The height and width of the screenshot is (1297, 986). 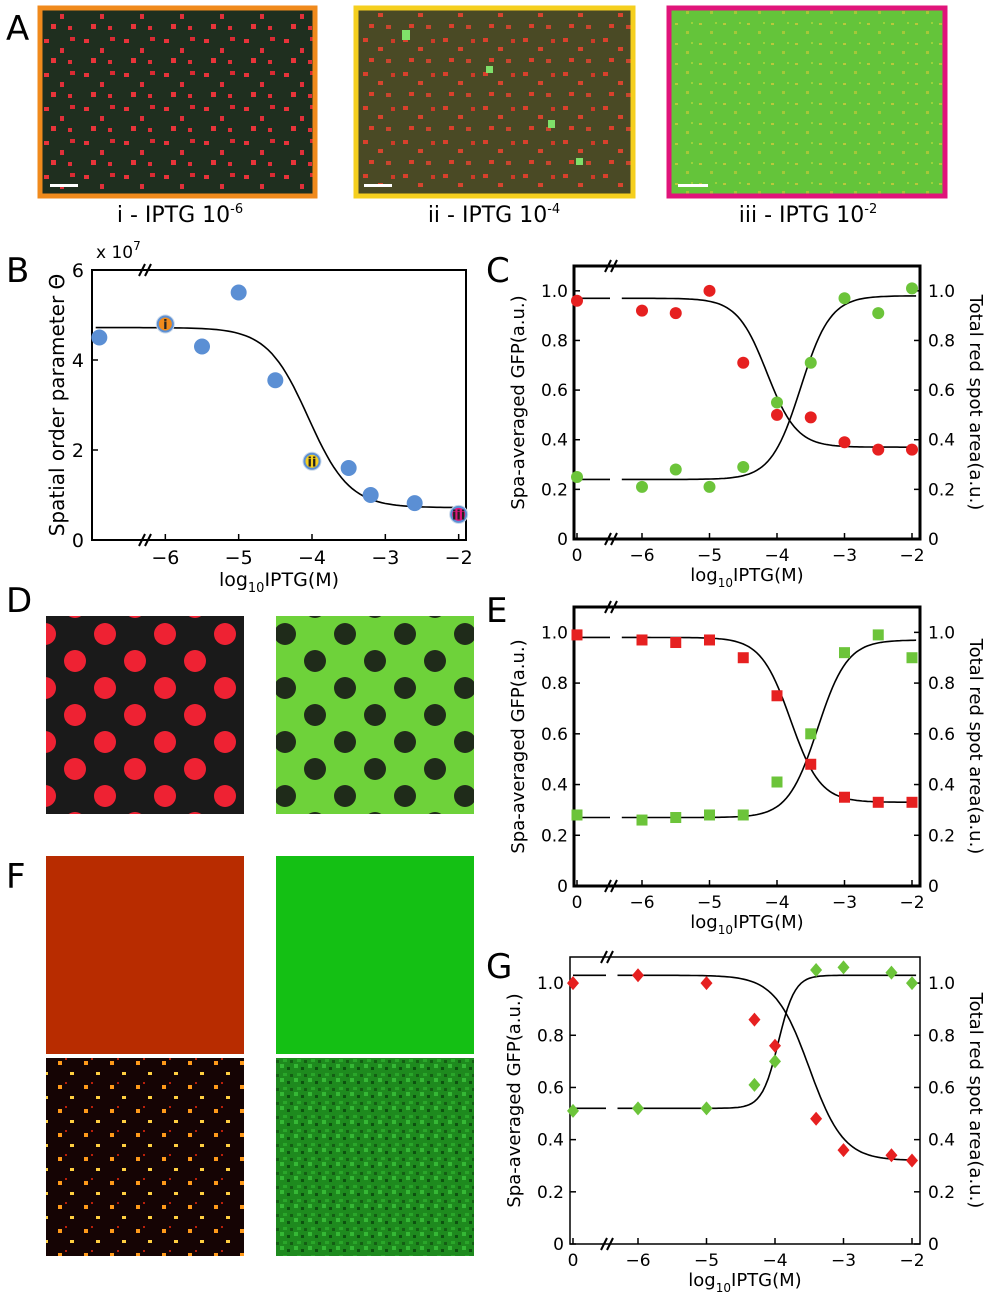 I want to click on y-tick-label: 0.6, so click(x=550, y=1088).